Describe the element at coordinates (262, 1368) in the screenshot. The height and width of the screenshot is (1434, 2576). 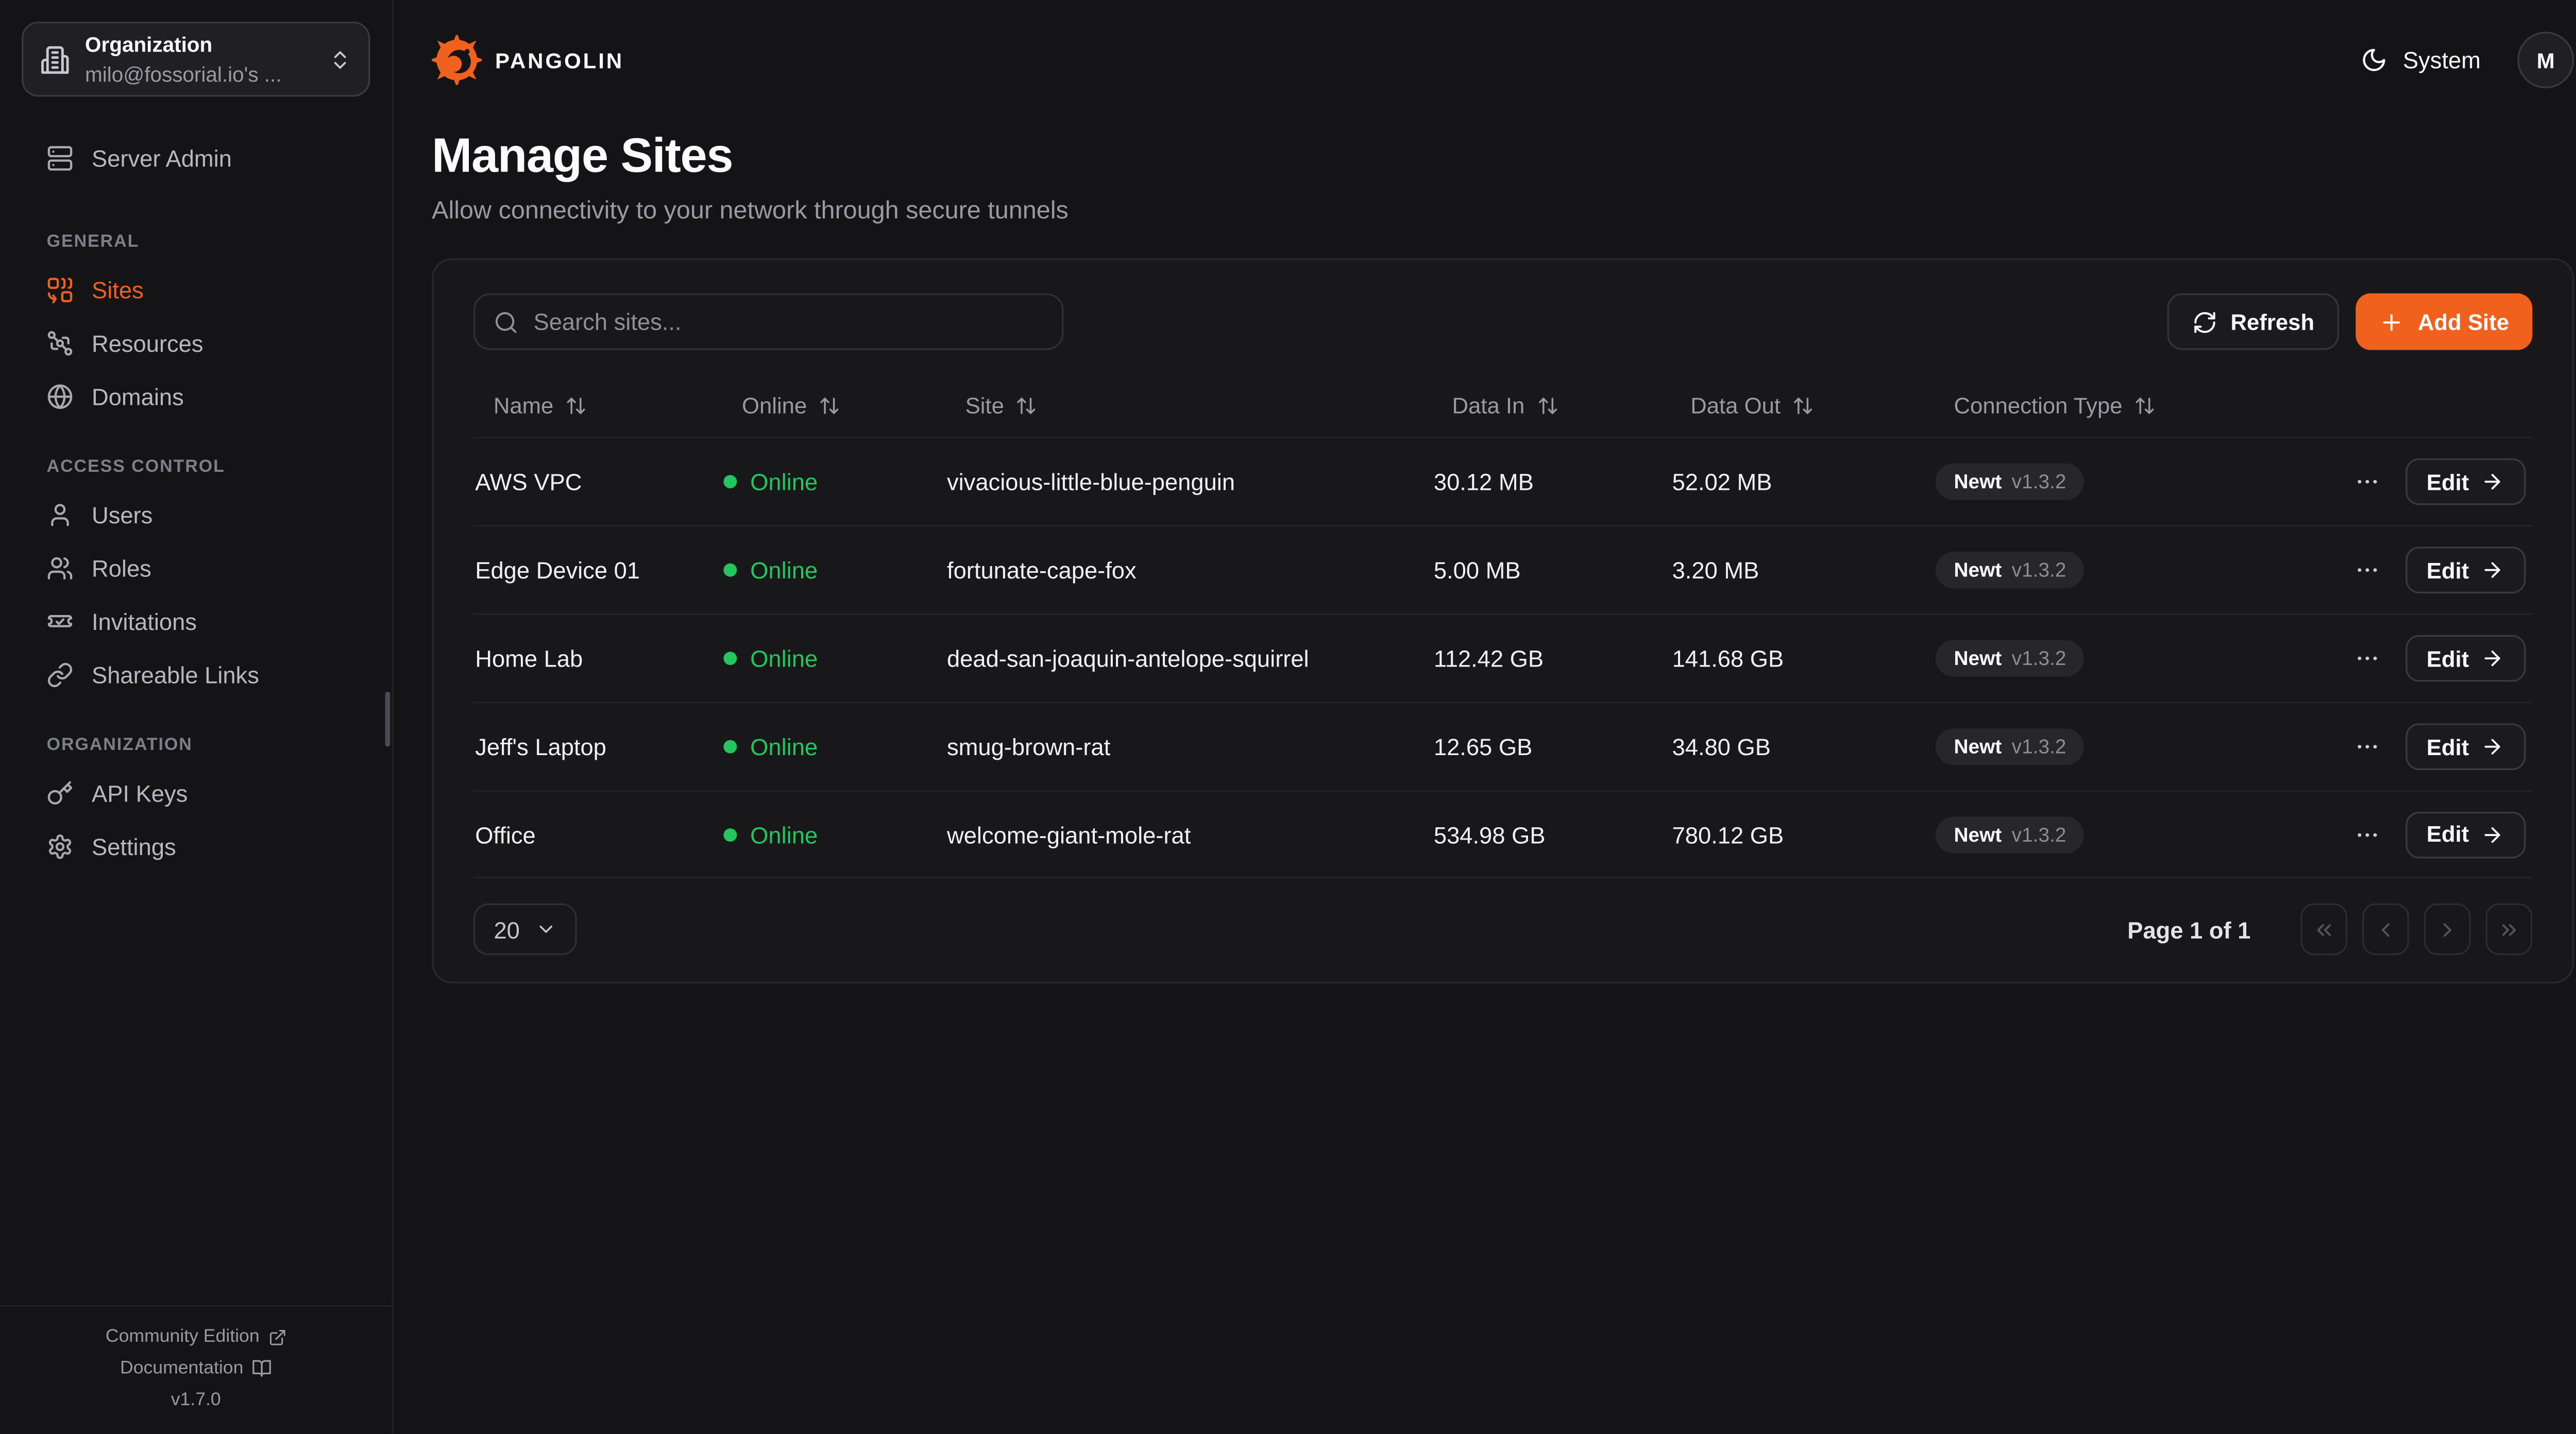
I see `book-open-icon` at that location.